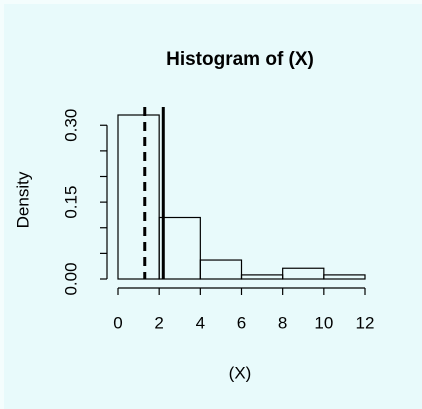  What do you see at coordinates (22, 199) in the screenshot?
I see `y-axis-label: Density` at bounding box center [22, 199].